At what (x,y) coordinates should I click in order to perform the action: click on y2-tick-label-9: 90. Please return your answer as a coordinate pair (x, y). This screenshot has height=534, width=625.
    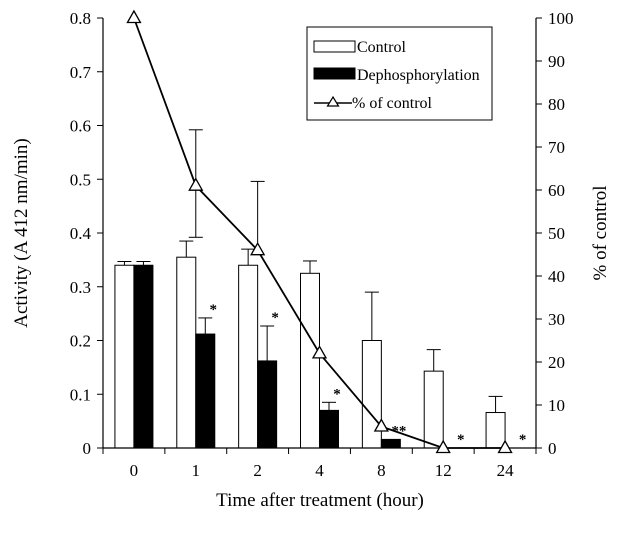
    Looking at the image, I should click on (556, 61).